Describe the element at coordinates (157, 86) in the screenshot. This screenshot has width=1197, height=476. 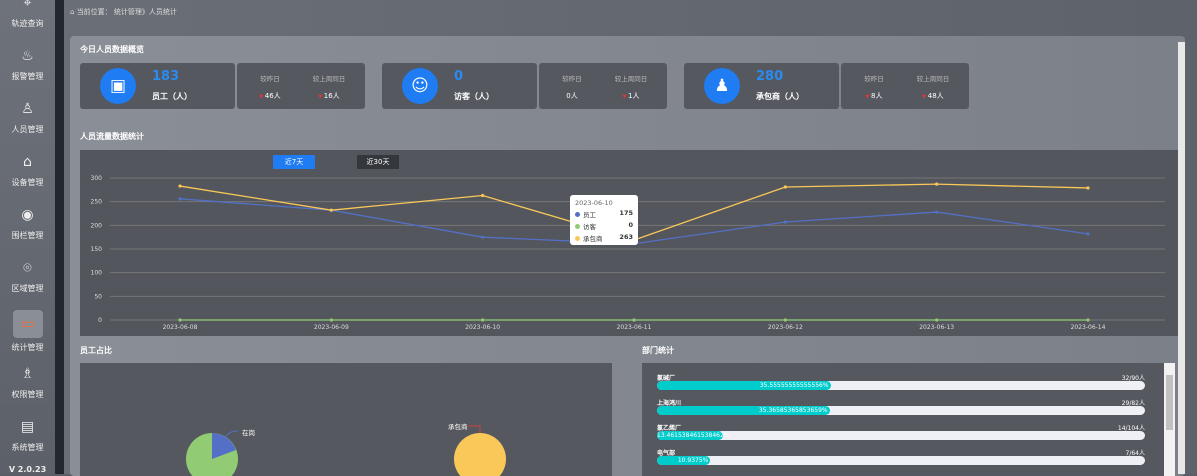
I see `overview-card: ▣ 183 员工（人）` at that location.